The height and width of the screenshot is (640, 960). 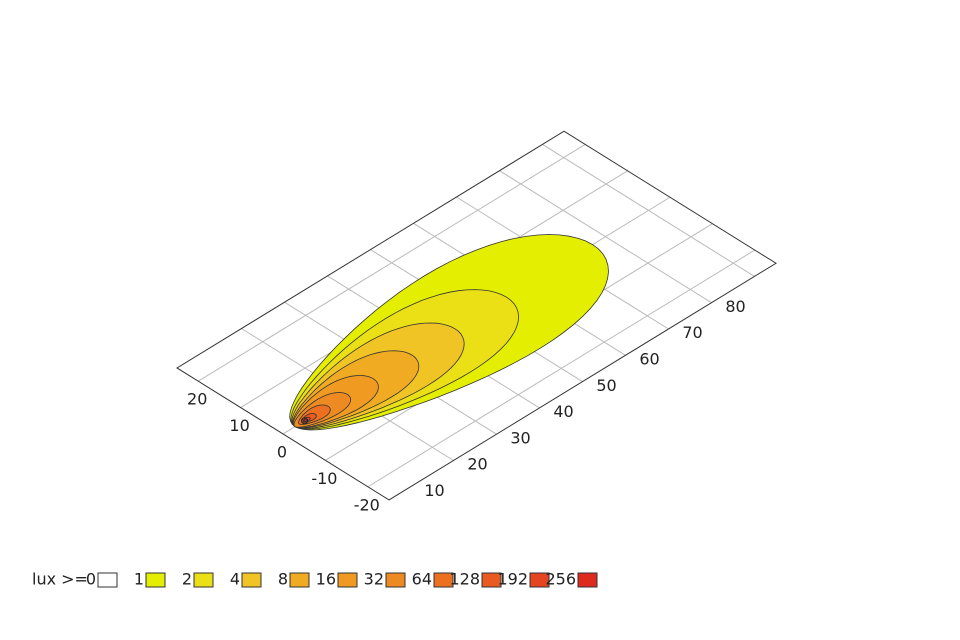 What do you see at coordinates (649, 359) in the screenshot?
I see `x-tick-label: 60` at bounding box center [649, 359].